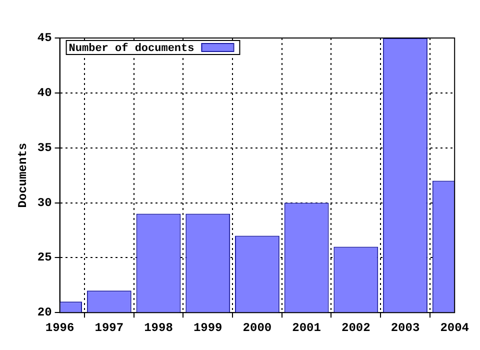 The width and height of the screenshot is (480, 350). Describe the element at coordinates (405, 327) in the screenshot. I see `x-tick-label: 2003` at that location.